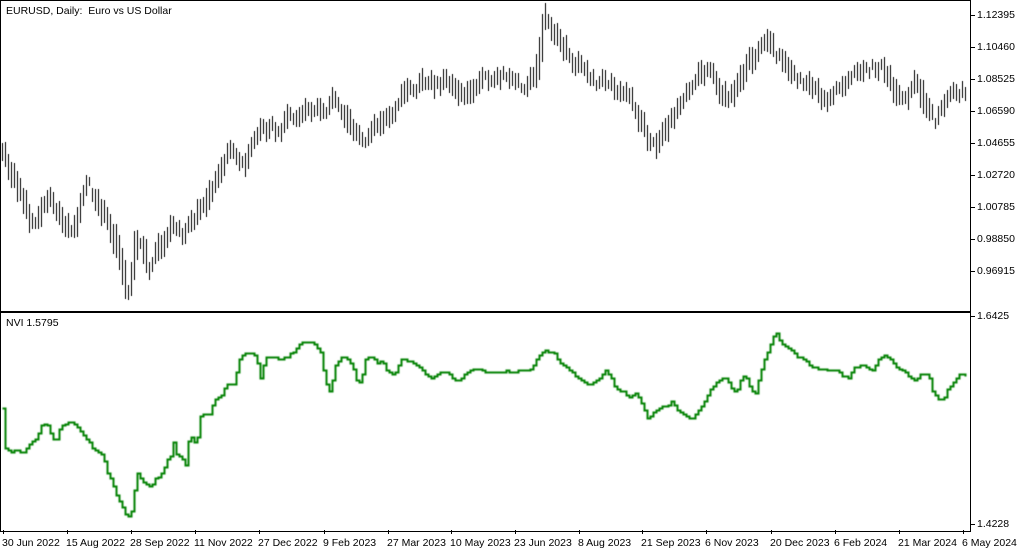 This screenshot has height=555, width=1024. Describe the element at coordinates (970, 265) in the screenshot. I see `price-scale-axis-line` at that location.